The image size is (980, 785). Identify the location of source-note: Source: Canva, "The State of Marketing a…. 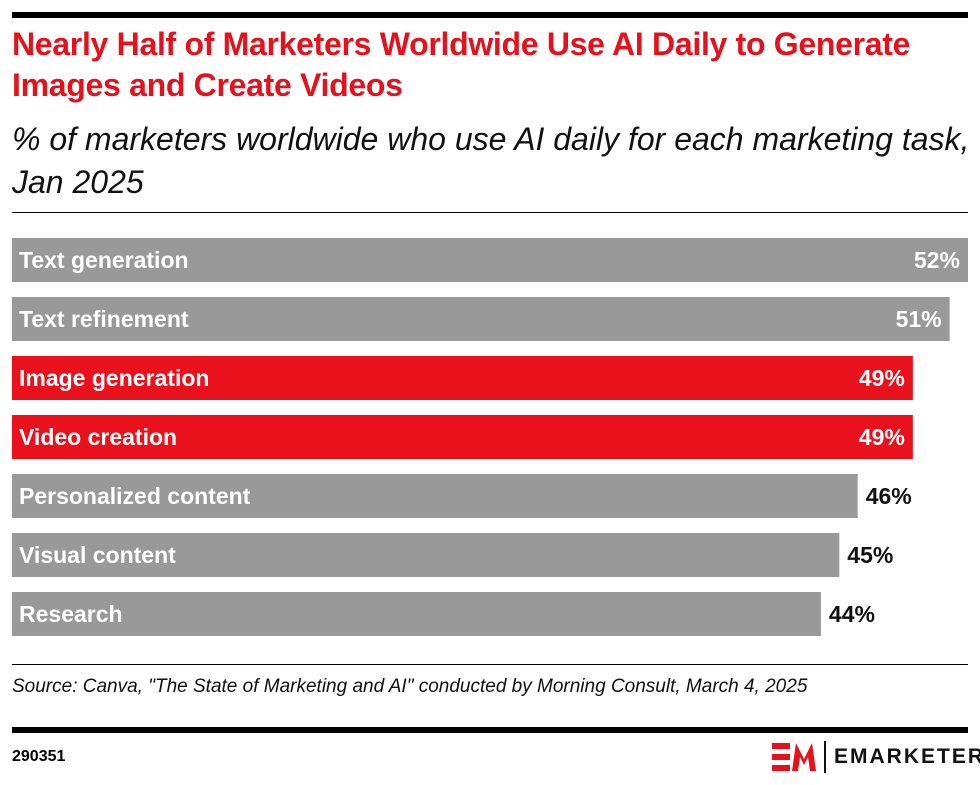
(410, 686).